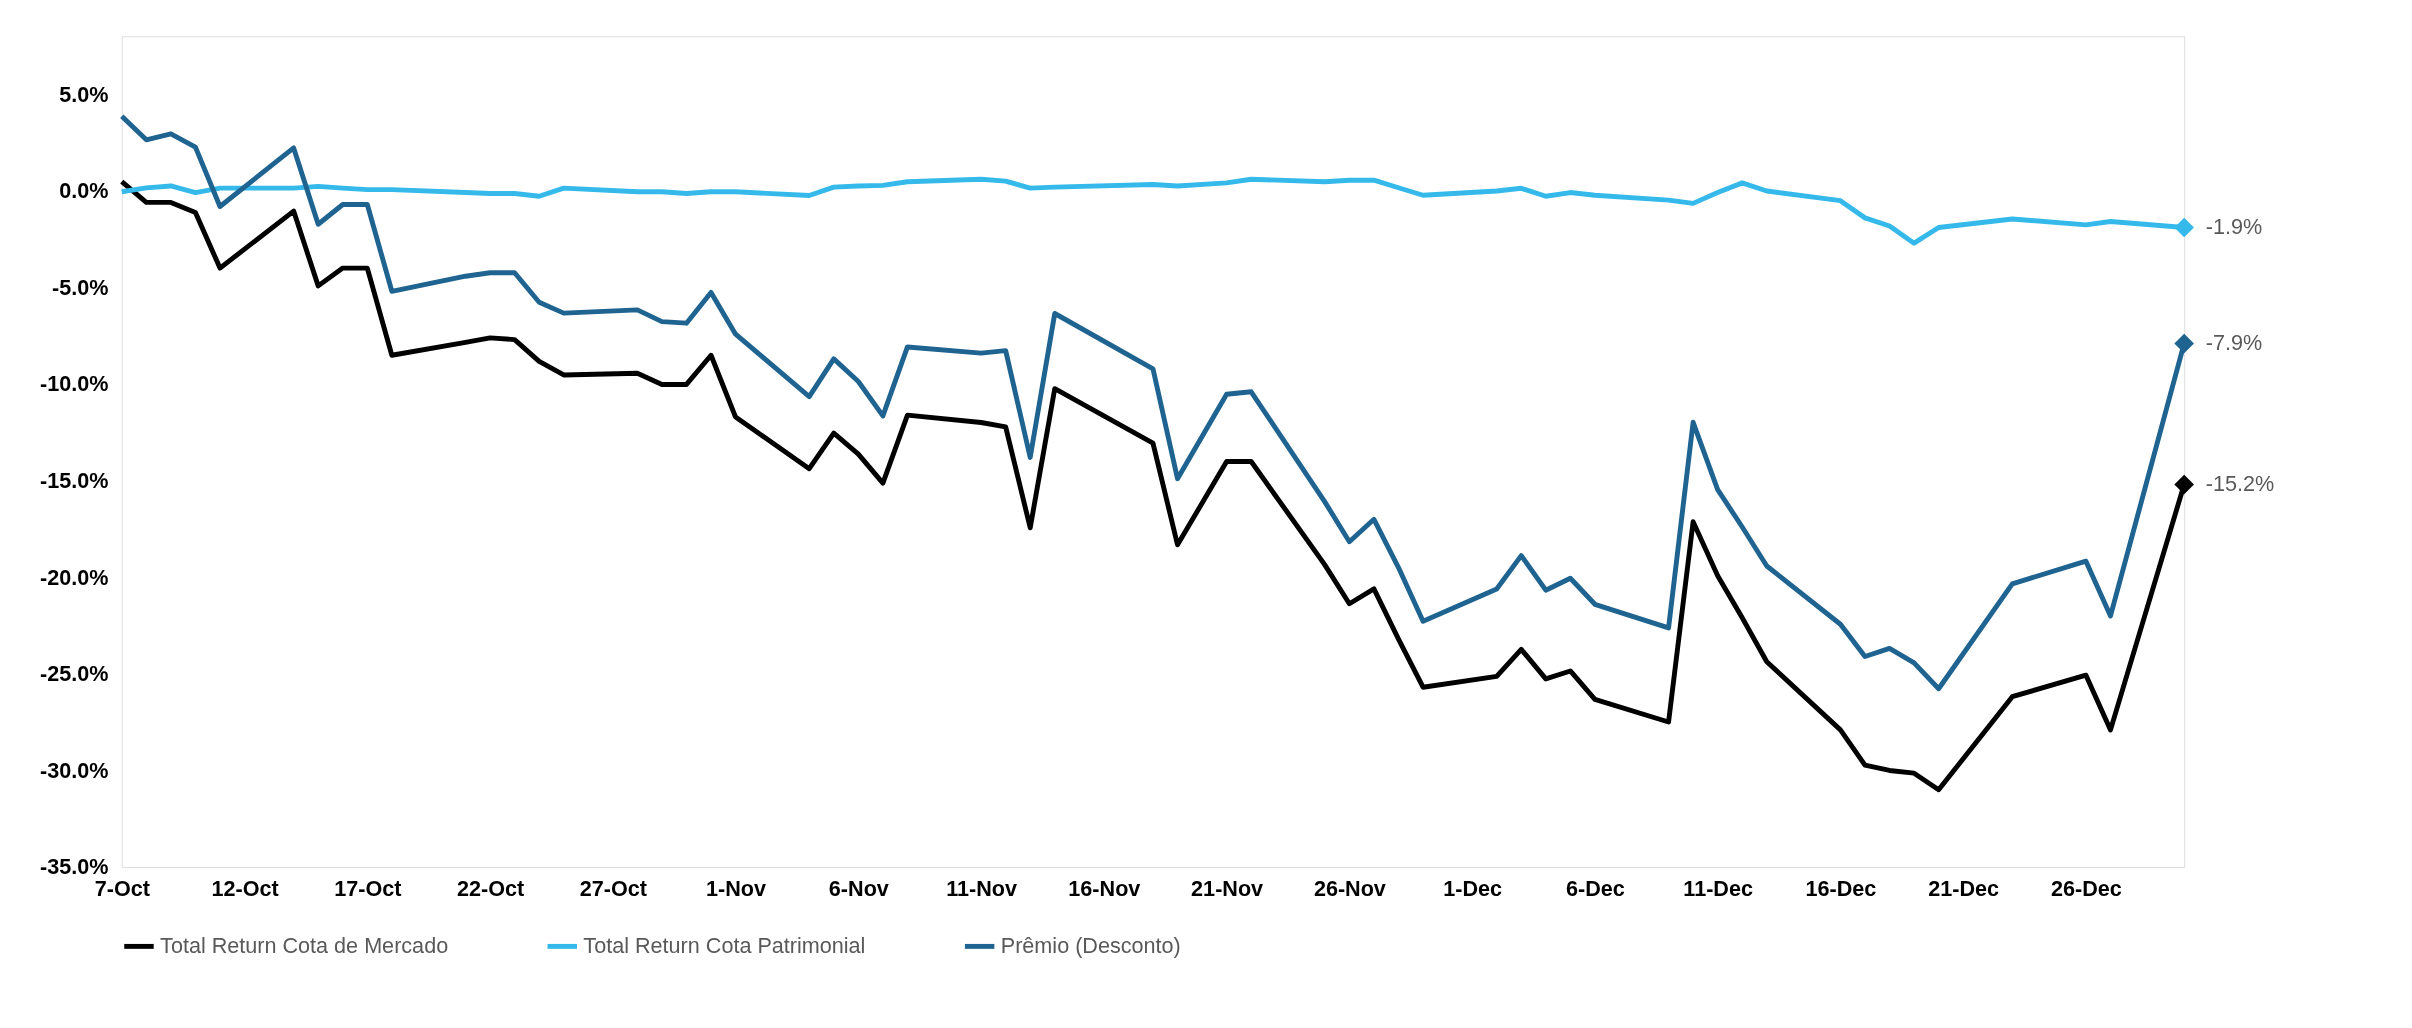 This screenshot has width=2412, height=1028. Describe the element at coordinates (2086, 889) in the screenshot. I see `x-tick-label: 26-Dec` at that location.